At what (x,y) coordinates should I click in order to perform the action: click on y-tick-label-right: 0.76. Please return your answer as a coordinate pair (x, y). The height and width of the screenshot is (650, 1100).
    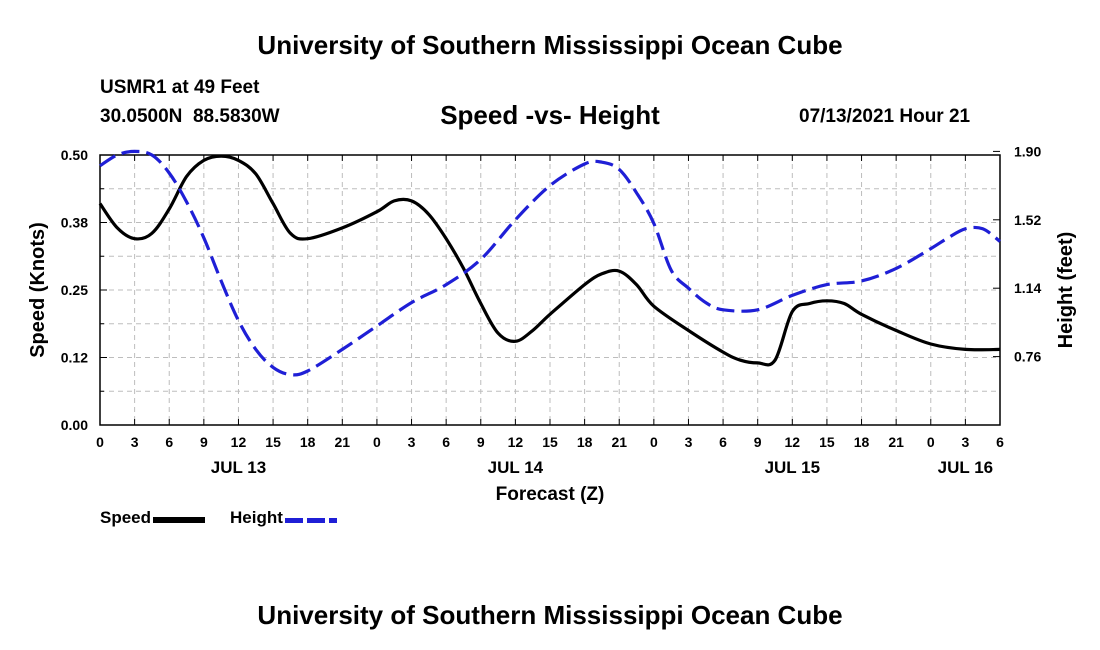
    Looking at the image, I should click on (1027, 357).